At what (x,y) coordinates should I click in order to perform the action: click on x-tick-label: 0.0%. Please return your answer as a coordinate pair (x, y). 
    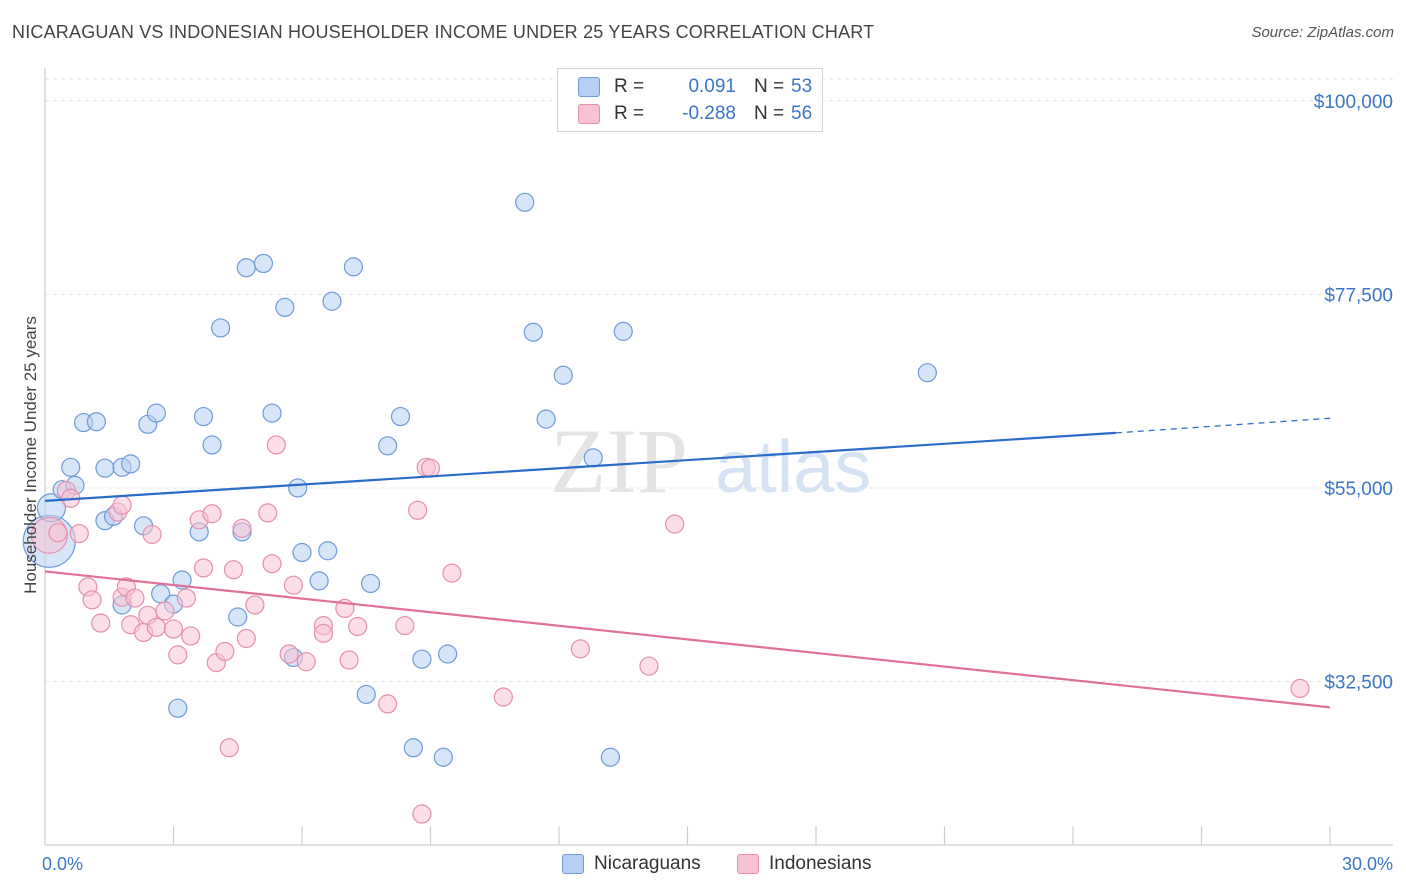
    Looking at the image, I should click on (62, 864).